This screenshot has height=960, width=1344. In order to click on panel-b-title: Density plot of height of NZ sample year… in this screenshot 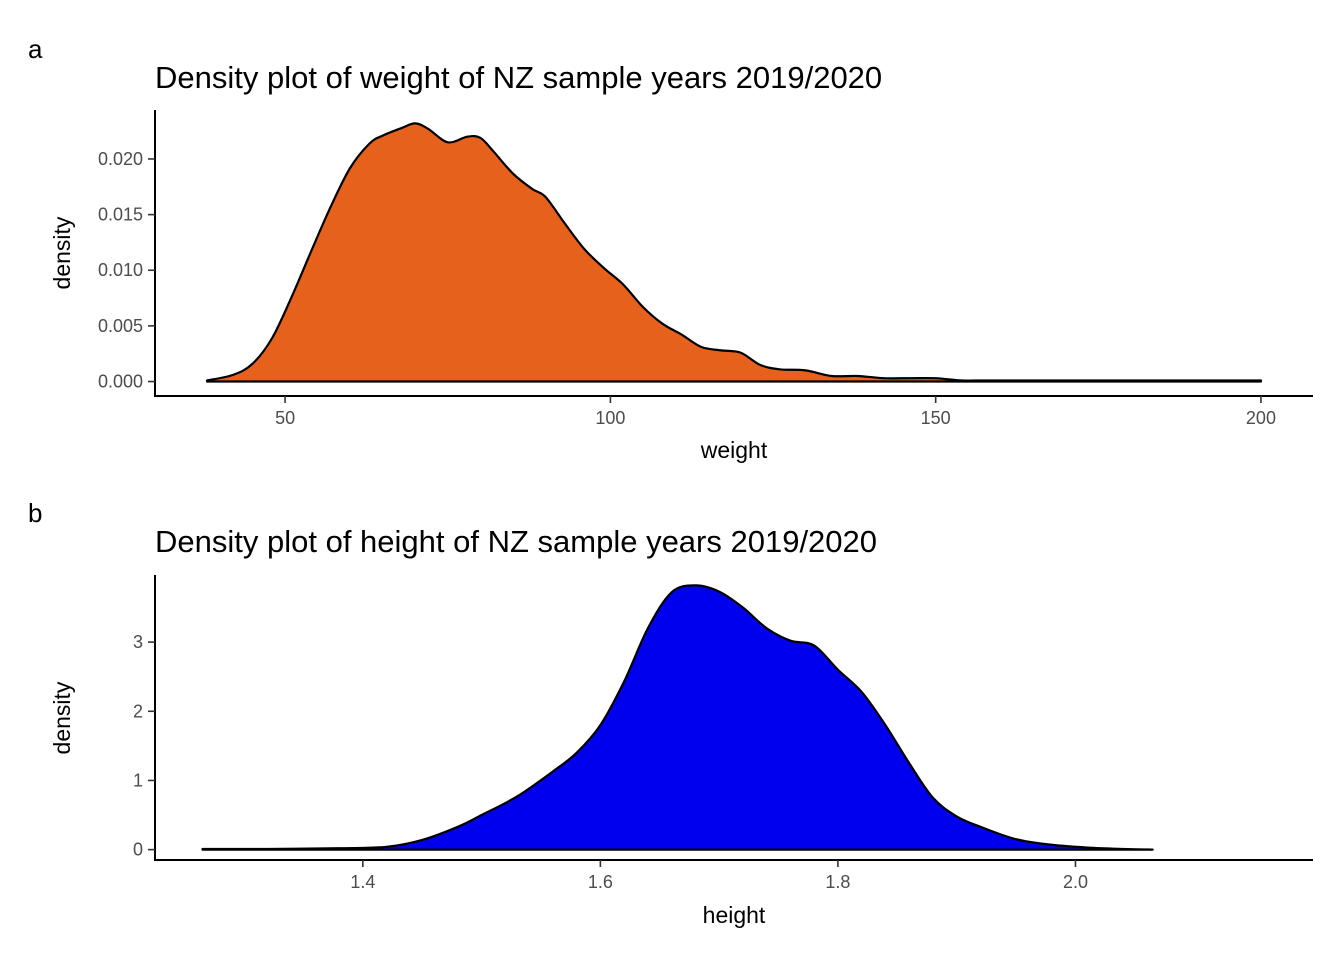, I will do `click(516, 541)`.